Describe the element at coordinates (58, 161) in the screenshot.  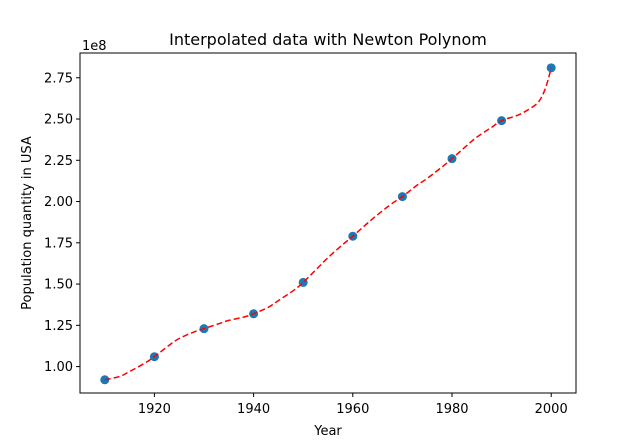
I see `y-tick-label: 2.25` at that location.